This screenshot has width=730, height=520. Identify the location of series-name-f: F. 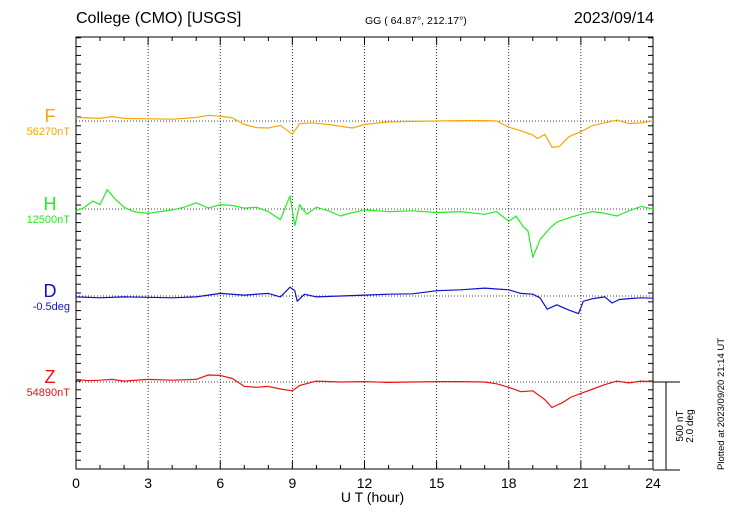
(50, 116).